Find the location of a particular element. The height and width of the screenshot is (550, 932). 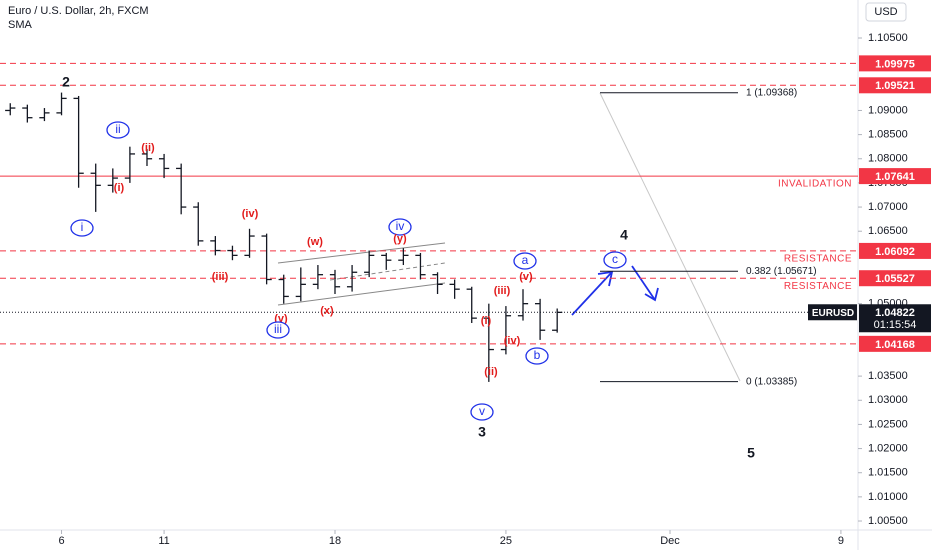

wave-label: (x) is located at coordinates (327, 311).